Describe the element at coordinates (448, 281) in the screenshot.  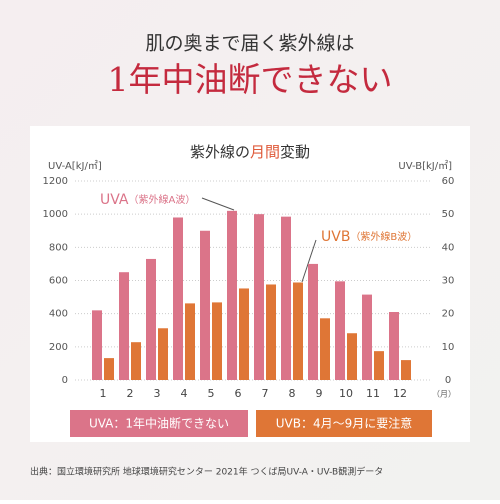
I see `y2-tick-label: 30` at that location.